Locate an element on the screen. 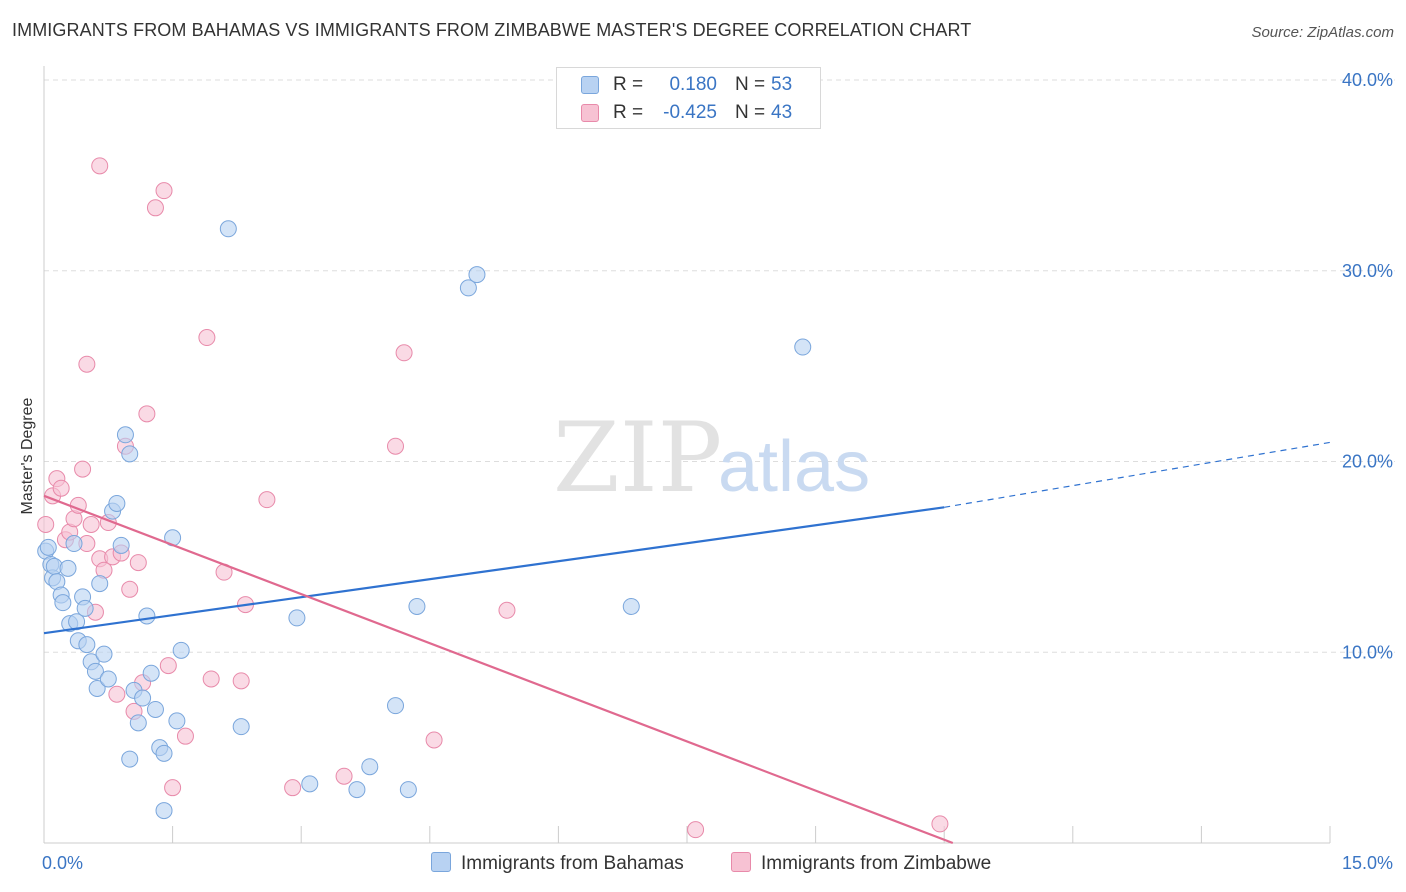  stats-row-bahamas: R = 0.180 N = 53 is located at coordinates (688, 86).